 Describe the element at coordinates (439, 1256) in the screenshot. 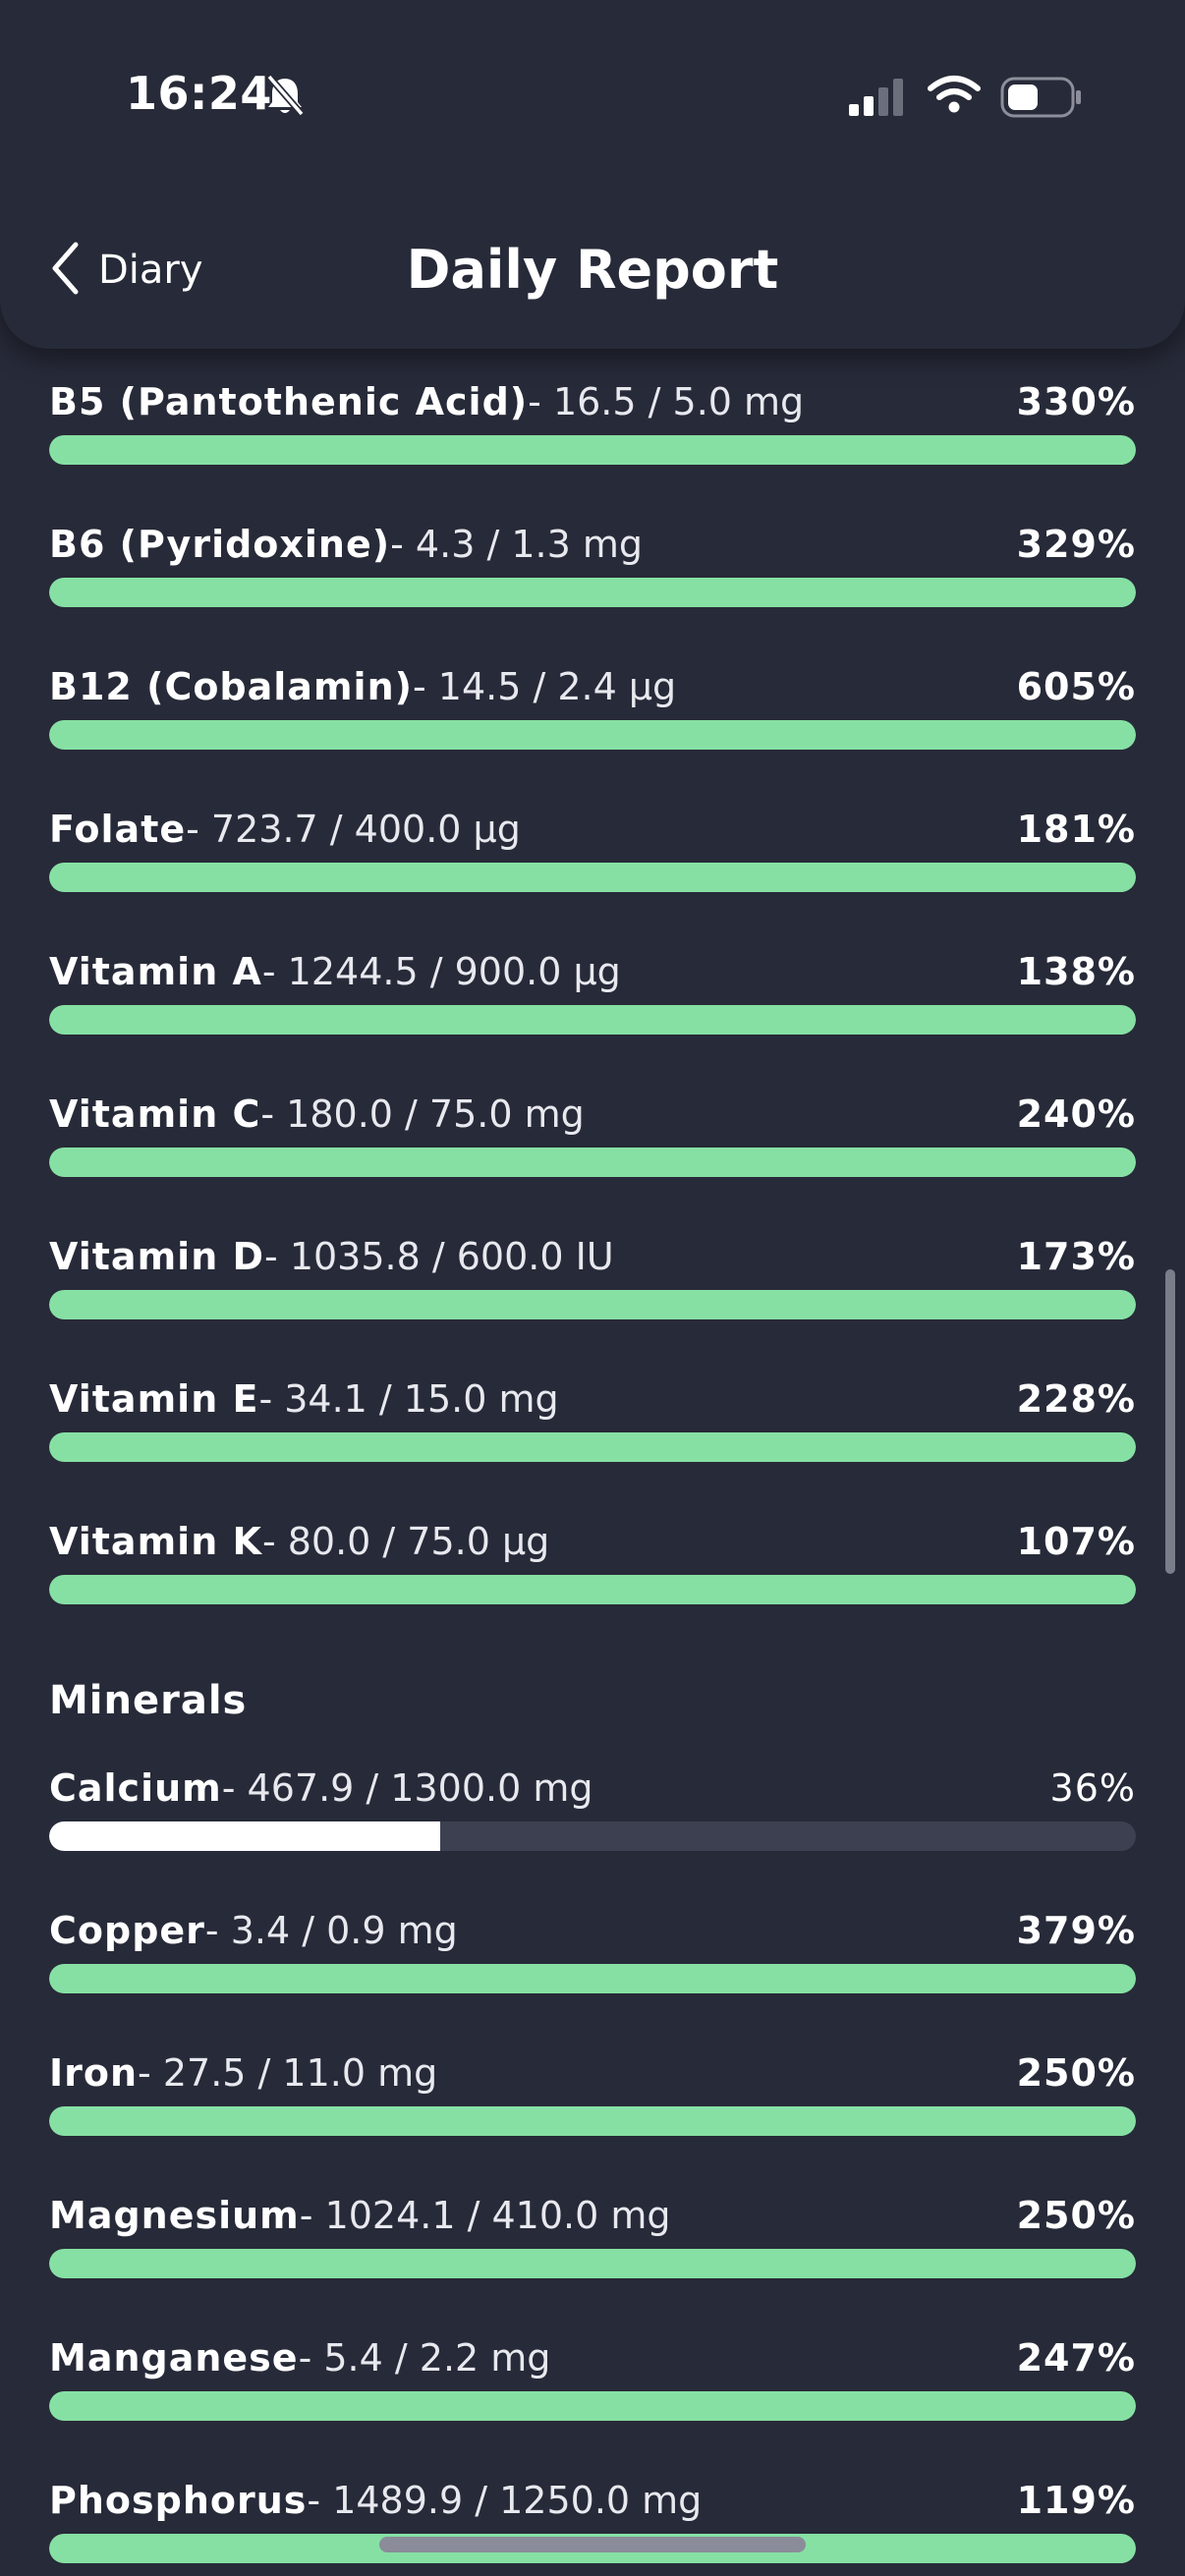

I see `nutrient-amount: - 1035.8 / 600.0 IU` at that location.